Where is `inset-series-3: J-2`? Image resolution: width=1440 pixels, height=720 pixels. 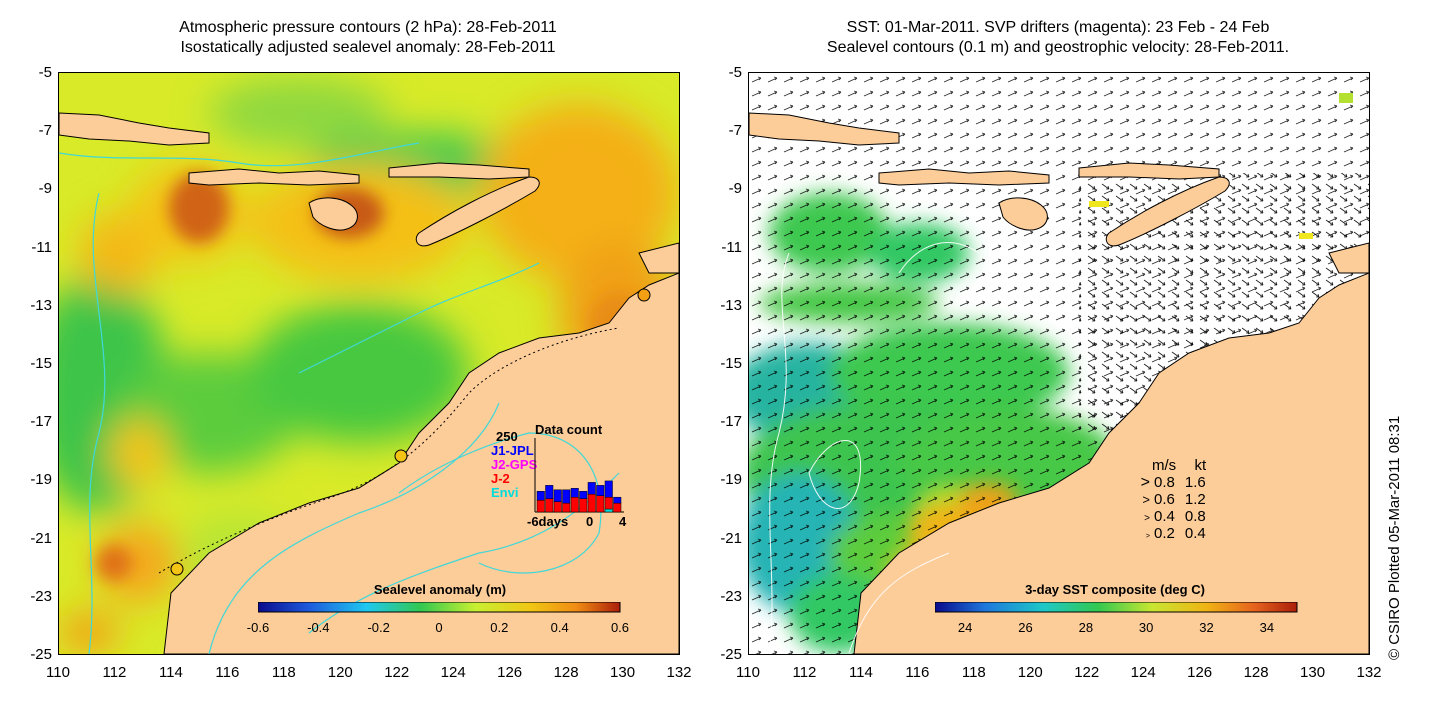 inset-series-3: J-2 is located at coordinates (500, 478).